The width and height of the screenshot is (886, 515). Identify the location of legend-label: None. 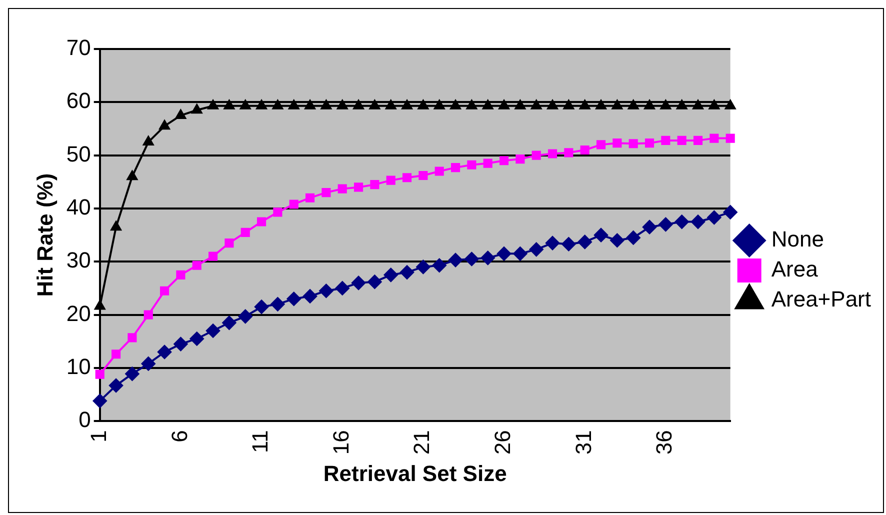
(797, 239).